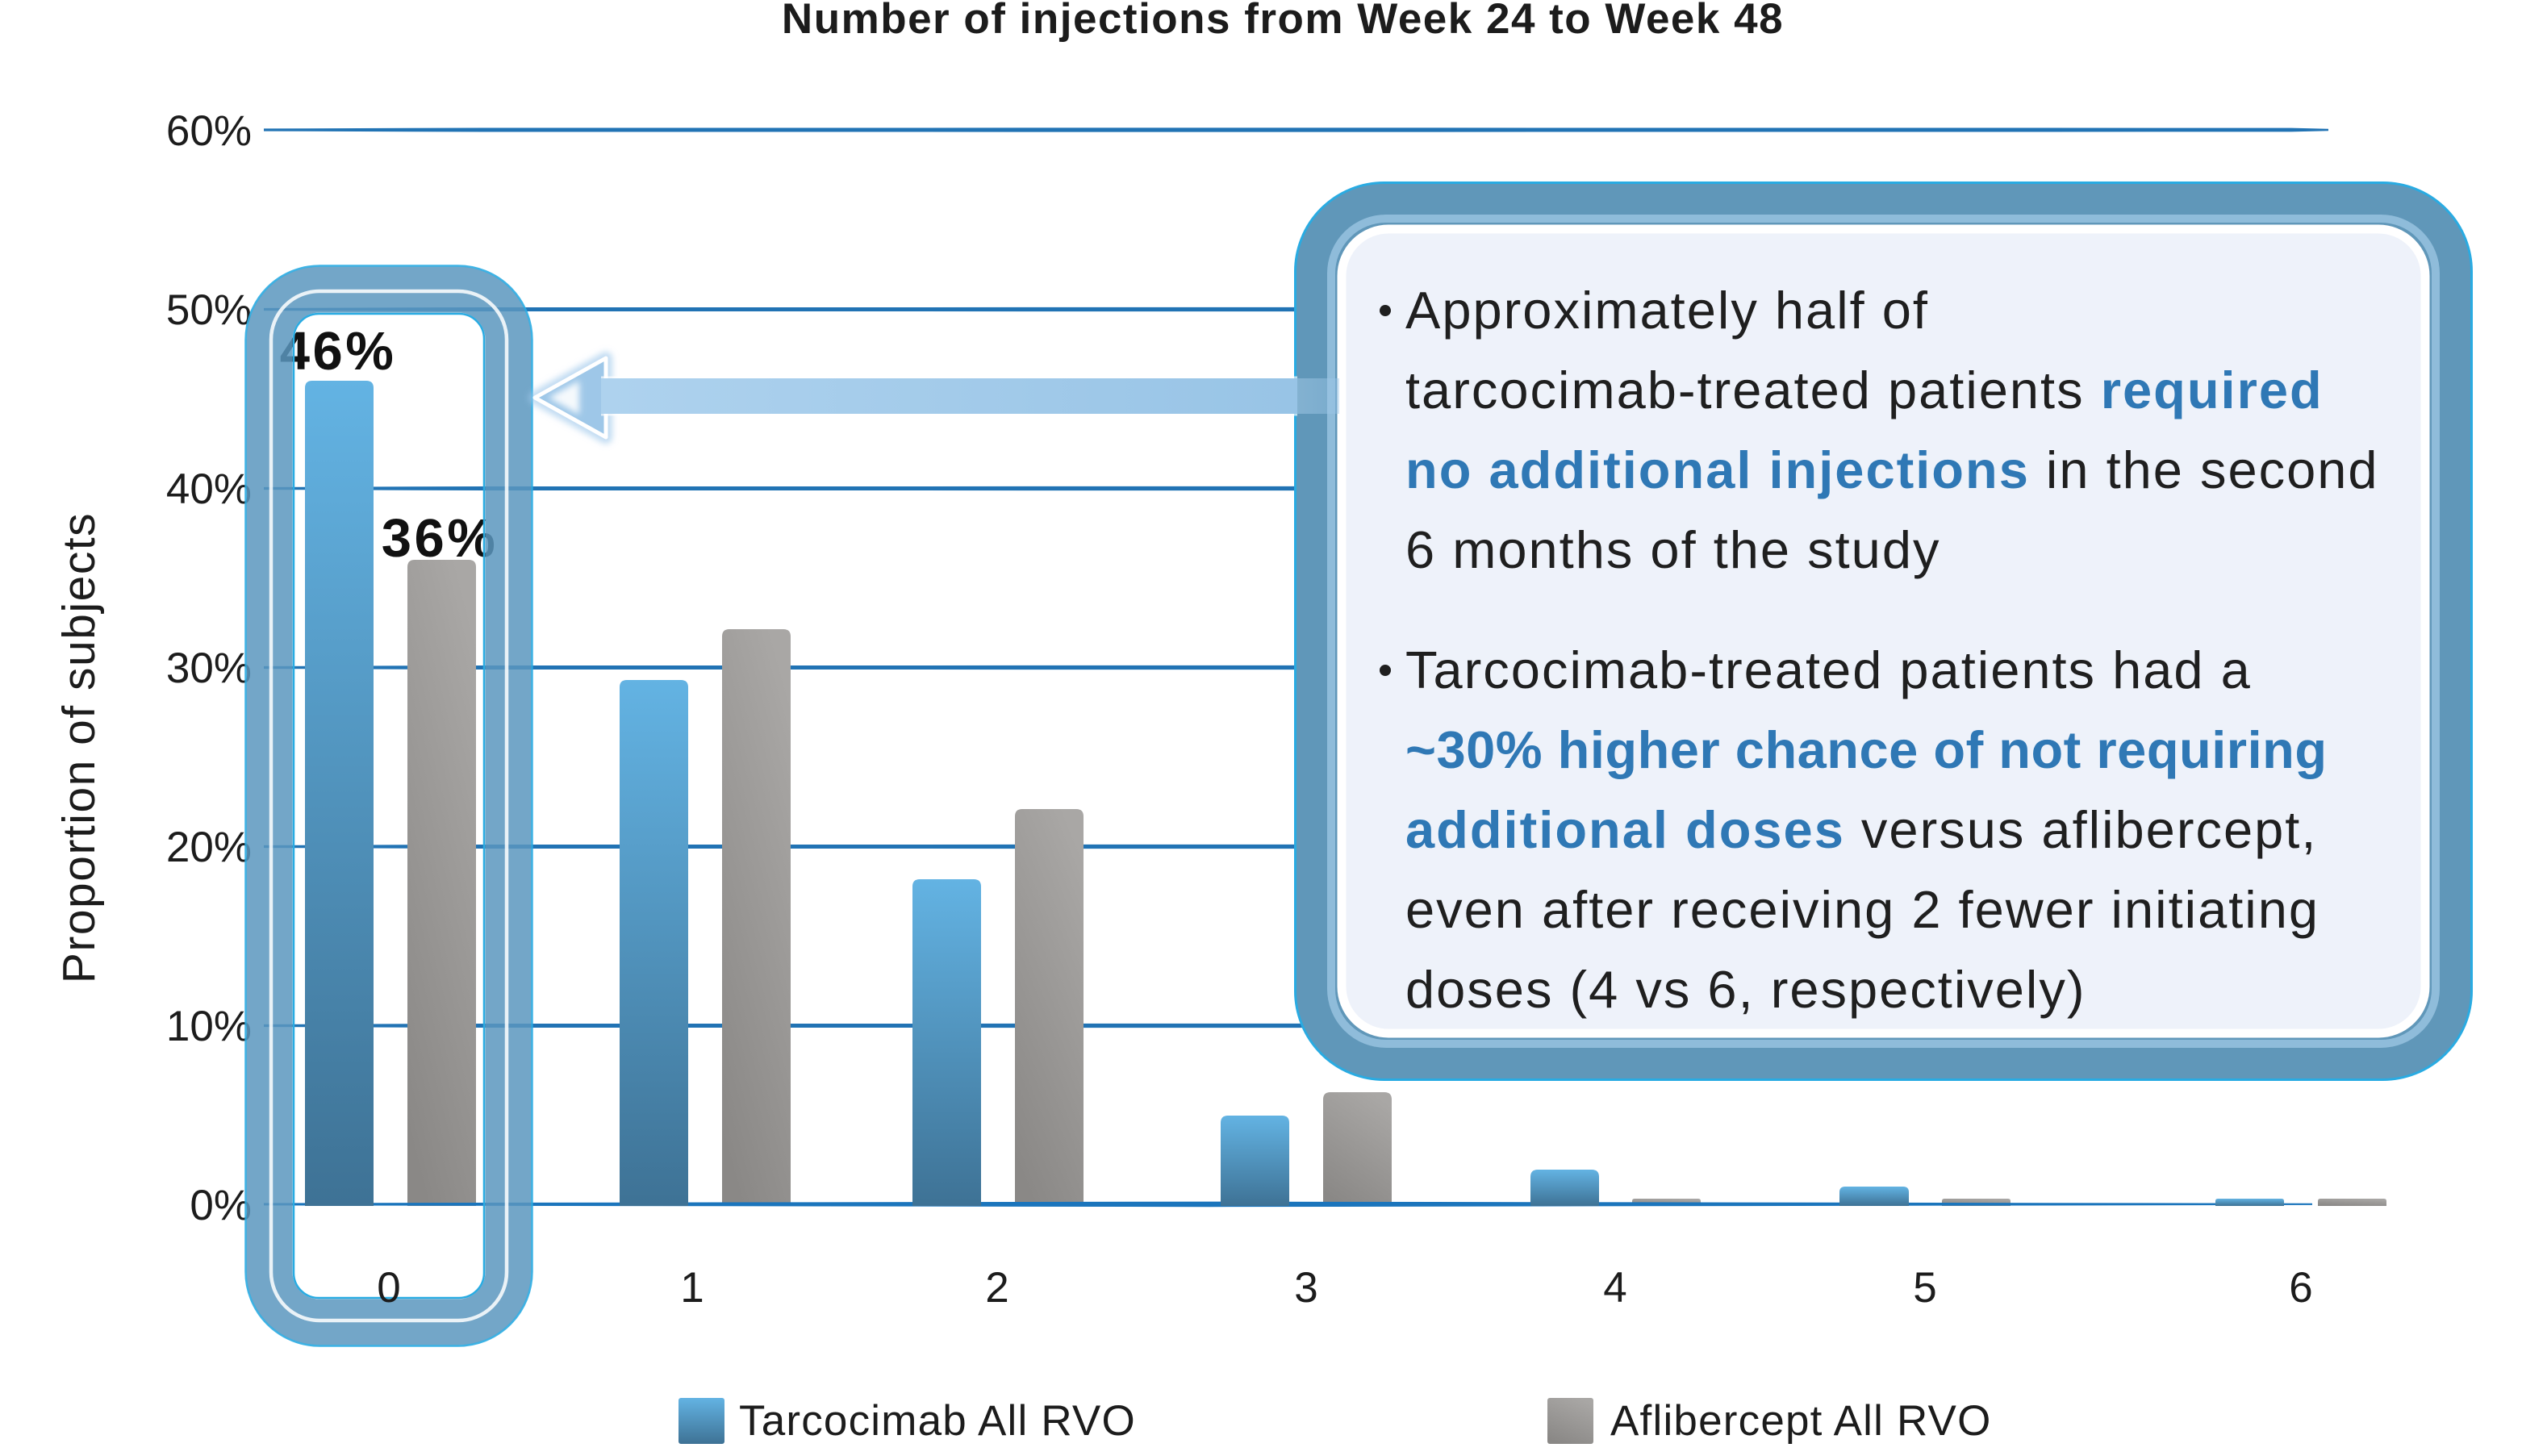 The width and height of the screenshot is (2522, 1456). What do you see at coordinates (209, 1026) in the screenshot?
I see `svg-text: 10%` at bounding box center [209, 1026].